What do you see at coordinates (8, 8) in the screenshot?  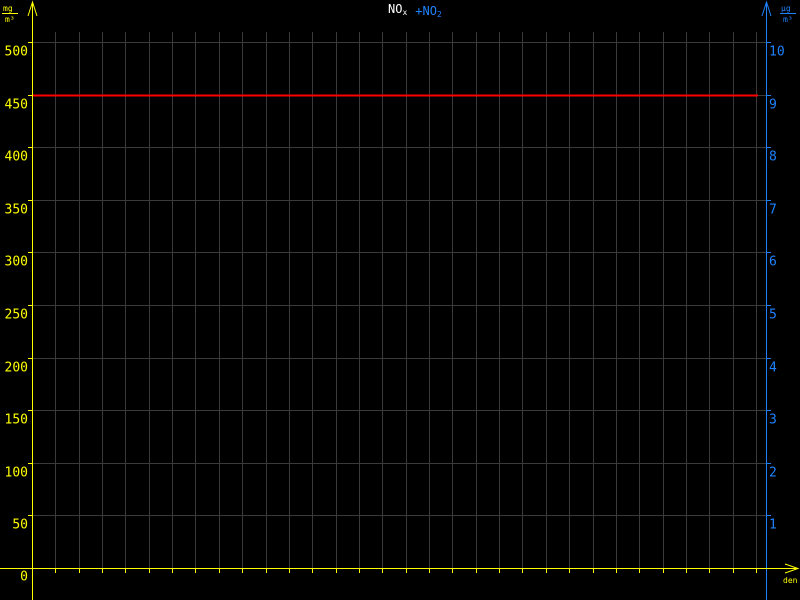 I see `left-unit-numerator: mg` at bounding box center [8, 8].